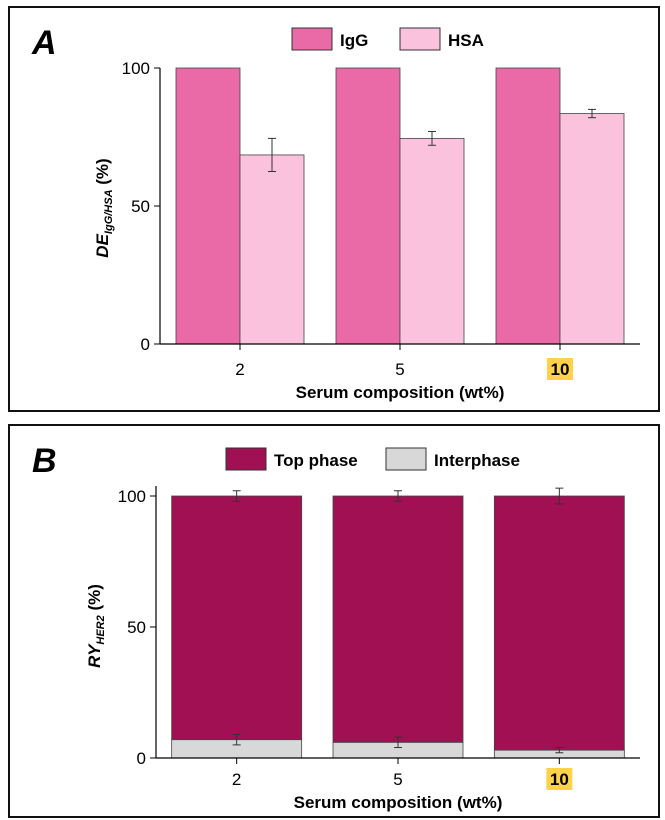  I want to click on legend-label-interphase: Interphase, so click(477, 460).